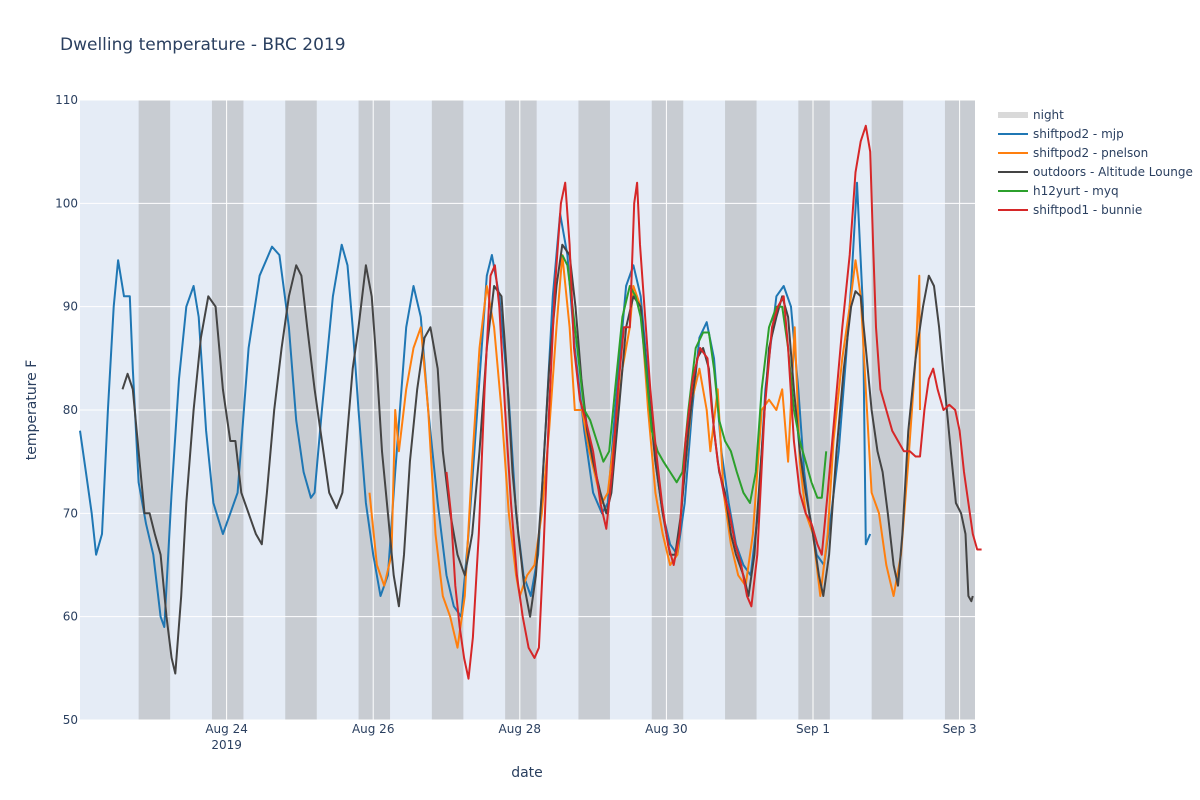 This screenshot has width=1200, height=800. Describe the element at coordinates (1113, 172) in the screenshot. I see `legend-item-label: outdoors - Altitude Lounge` at that location.